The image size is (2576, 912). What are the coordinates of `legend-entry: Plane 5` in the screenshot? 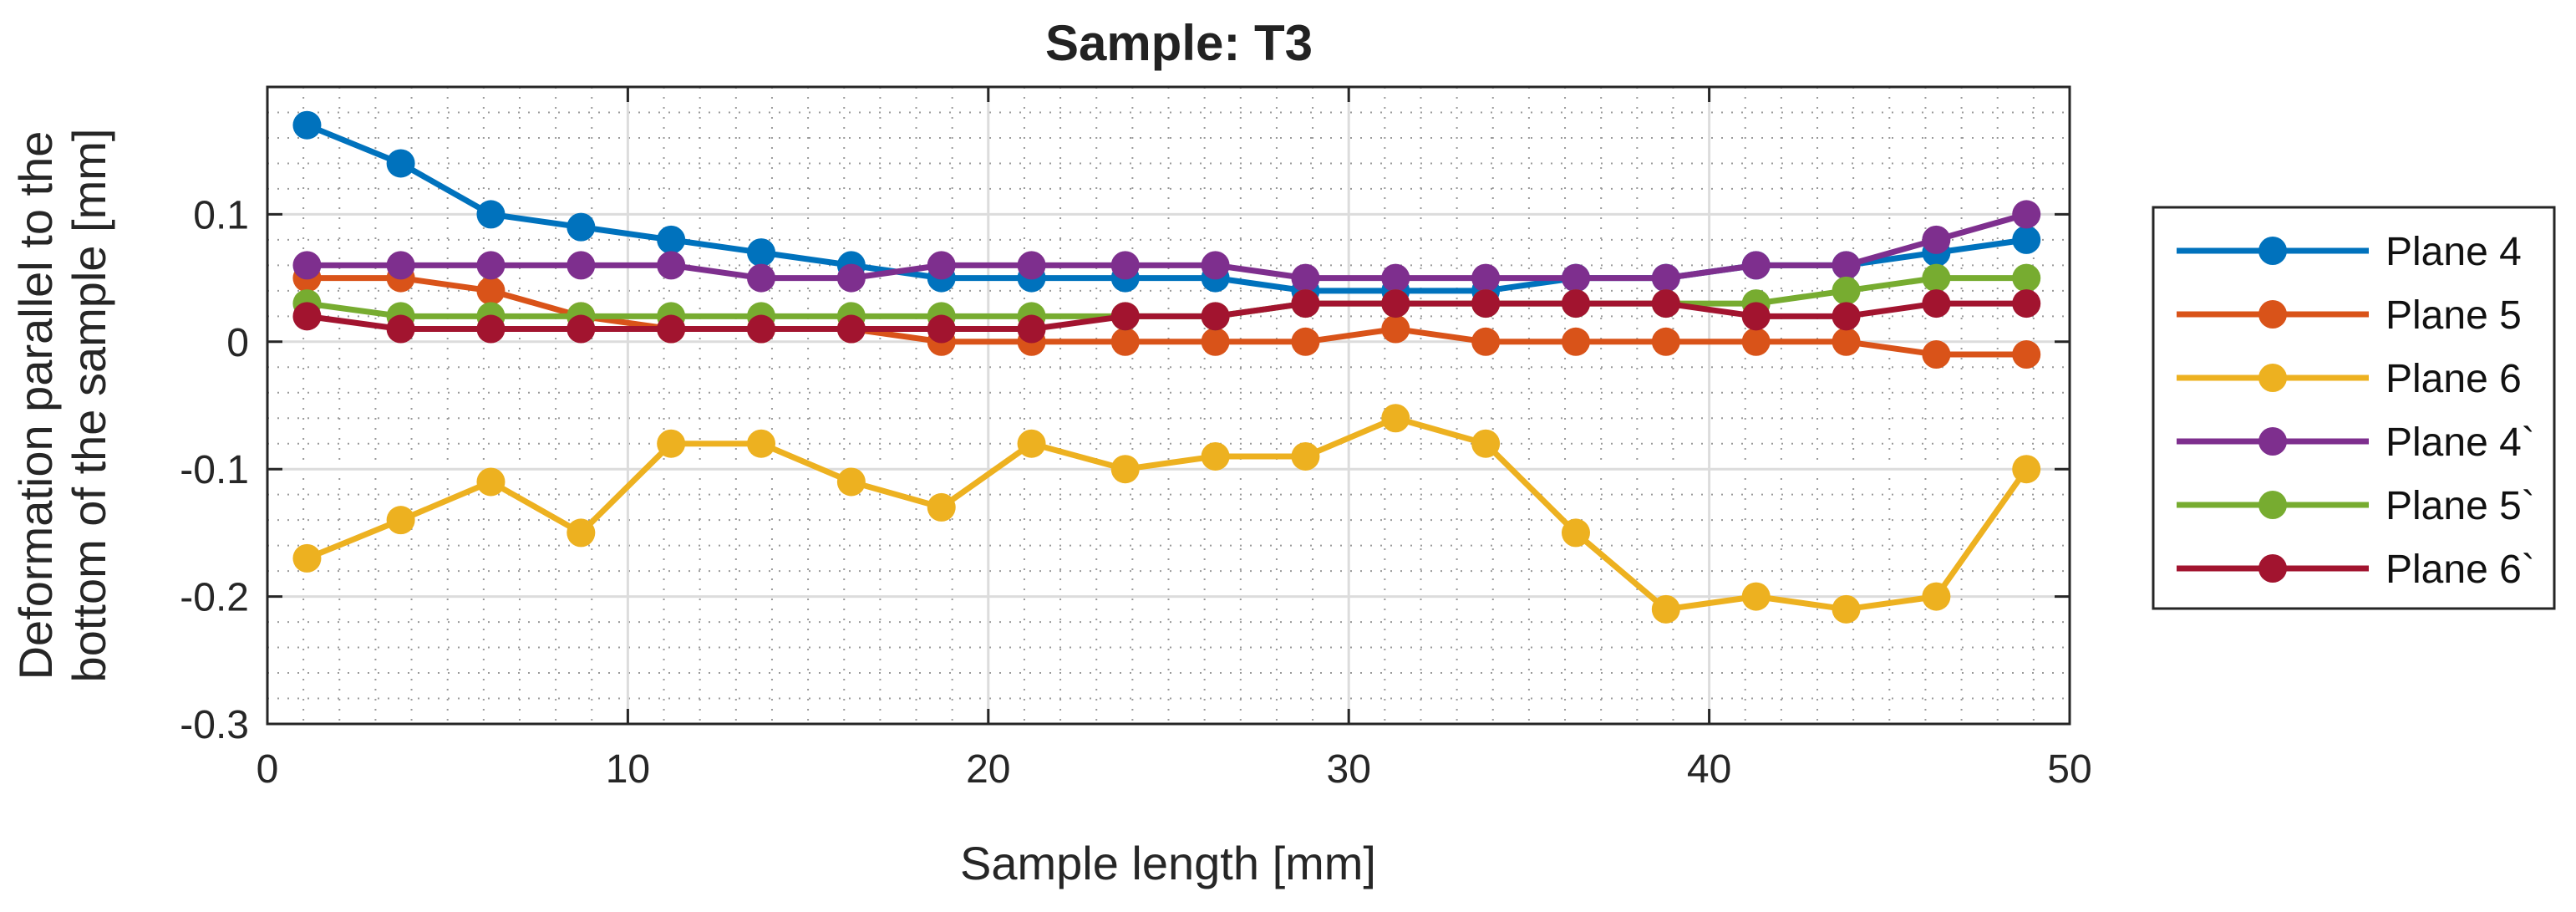 It's located at (2349, 315).